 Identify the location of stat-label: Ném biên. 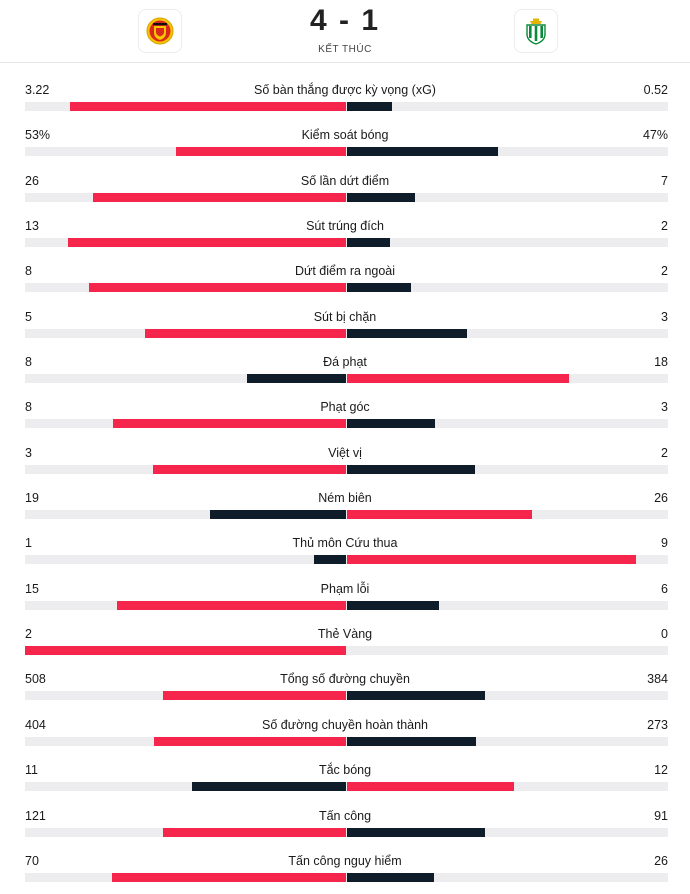
(345, 498).